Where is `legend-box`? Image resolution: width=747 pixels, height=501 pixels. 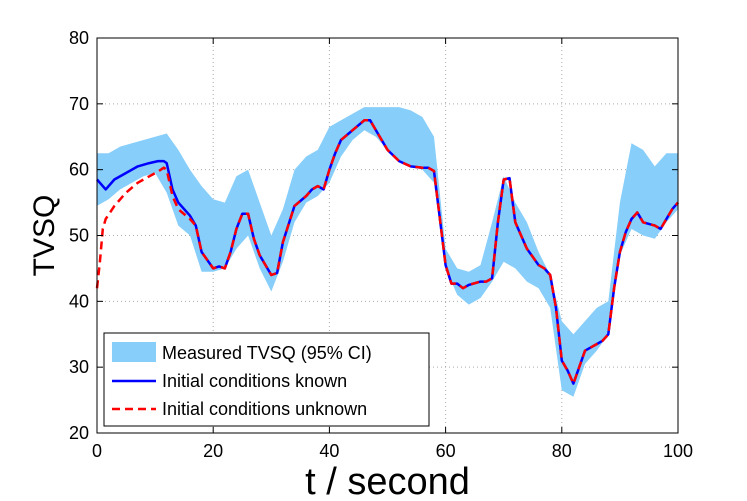
legend-box is located at coordinates (266, 379).